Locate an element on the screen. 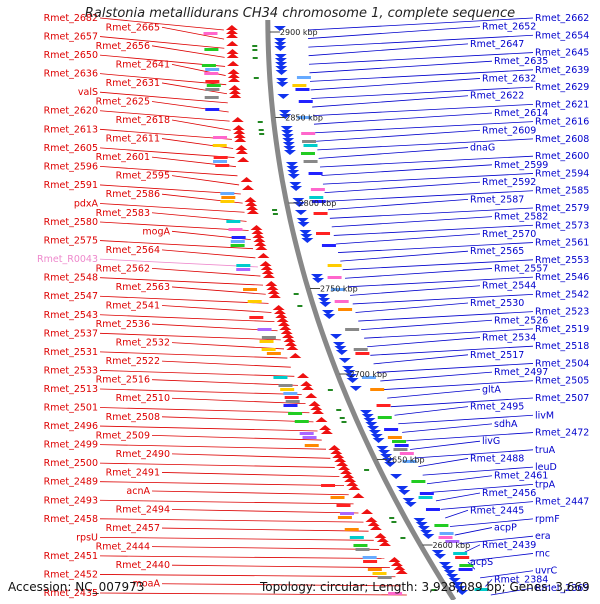  left-gene-label: Rmet_2625 is located at coordinates (123, 101).